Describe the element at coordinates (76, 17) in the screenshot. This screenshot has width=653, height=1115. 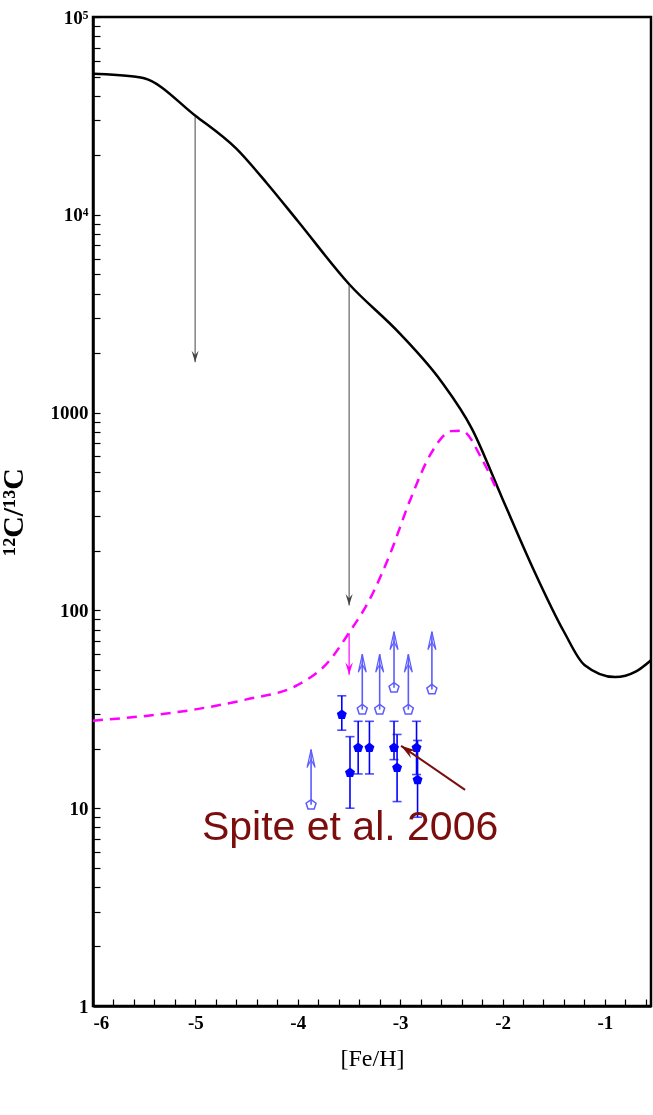
I see `y-tick-label: 10⁵` at that location.